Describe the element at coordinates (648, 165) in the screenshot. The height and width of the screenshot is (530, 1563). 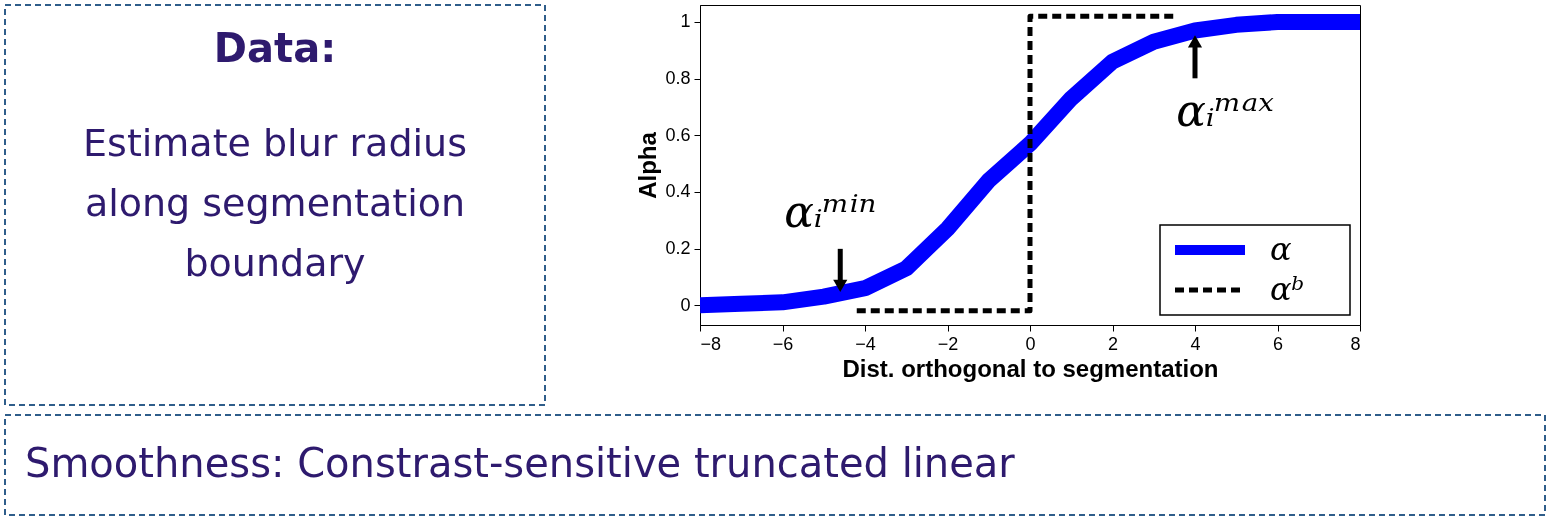
I see `y-axis-title: Alpha` at that location.